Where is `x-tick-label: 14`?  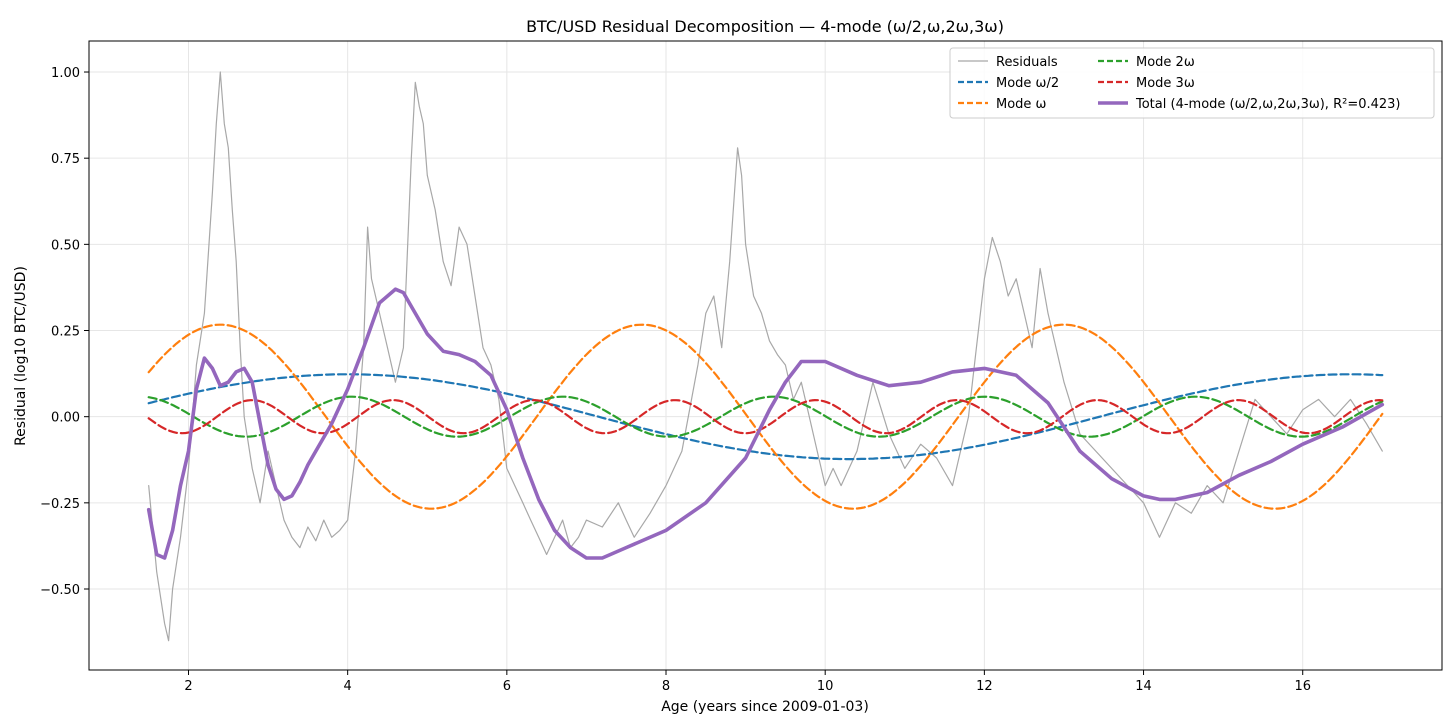
x-tick-label: 14 is located at coordinates (1143, 686).